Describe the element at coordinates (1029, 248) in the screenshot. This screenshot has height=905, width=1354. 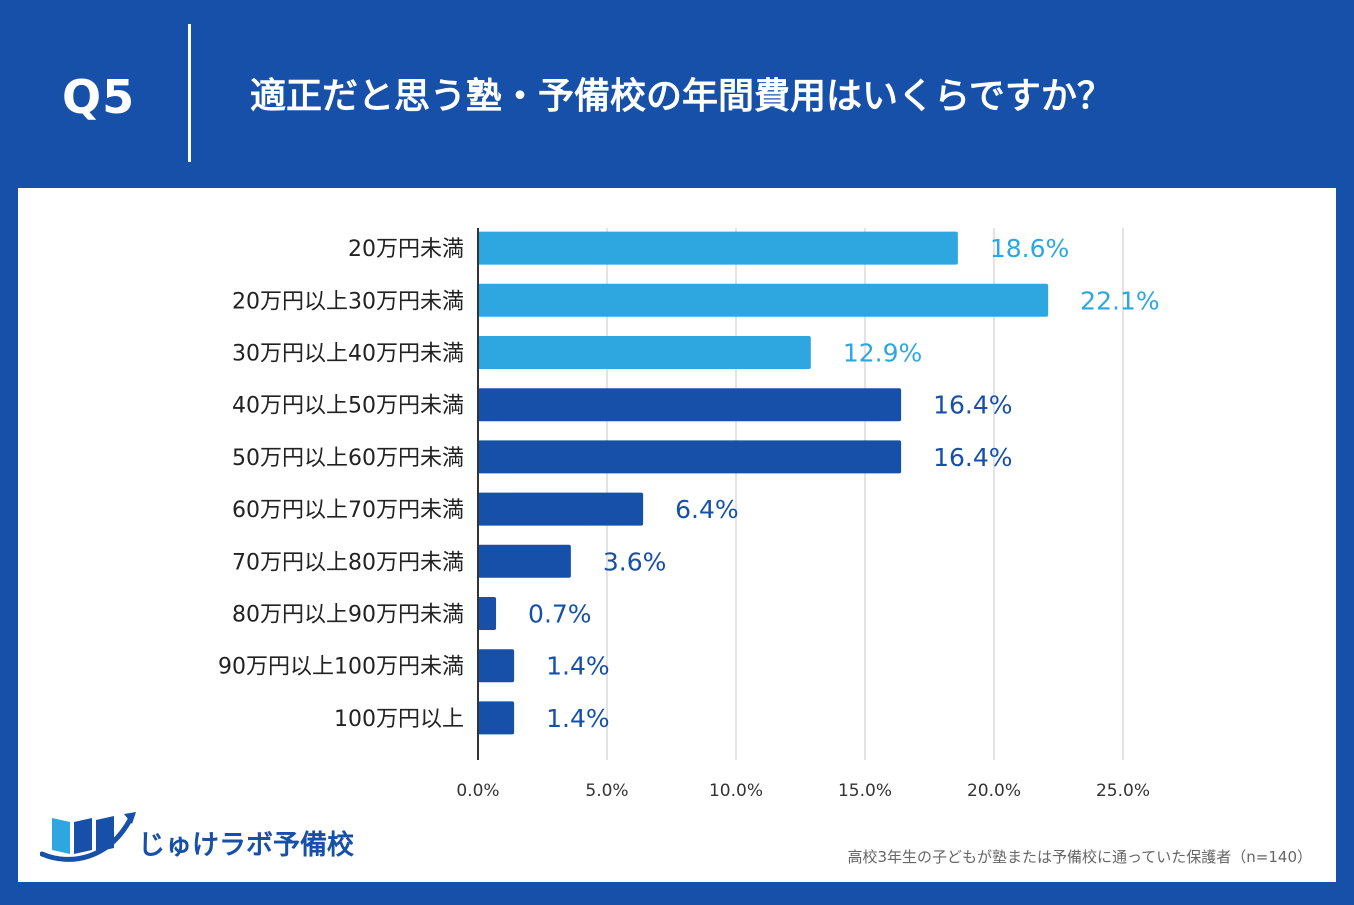
I see `value-label: 18.6%` at that location.